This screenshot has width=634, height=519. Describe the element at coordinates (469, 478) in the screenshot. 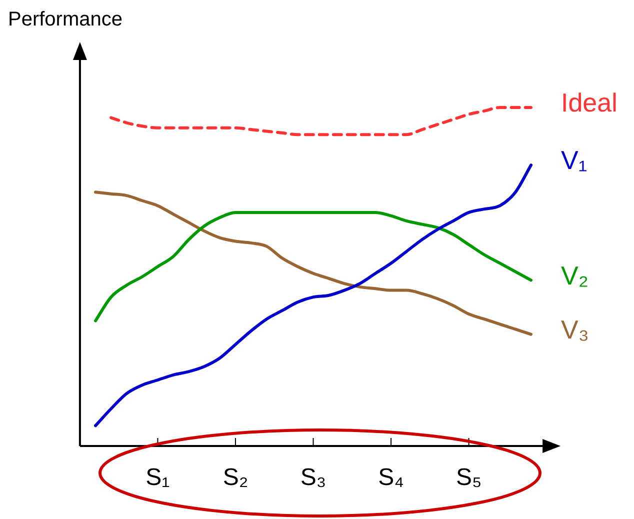

I see `x-tick-label: S₅` at that location.